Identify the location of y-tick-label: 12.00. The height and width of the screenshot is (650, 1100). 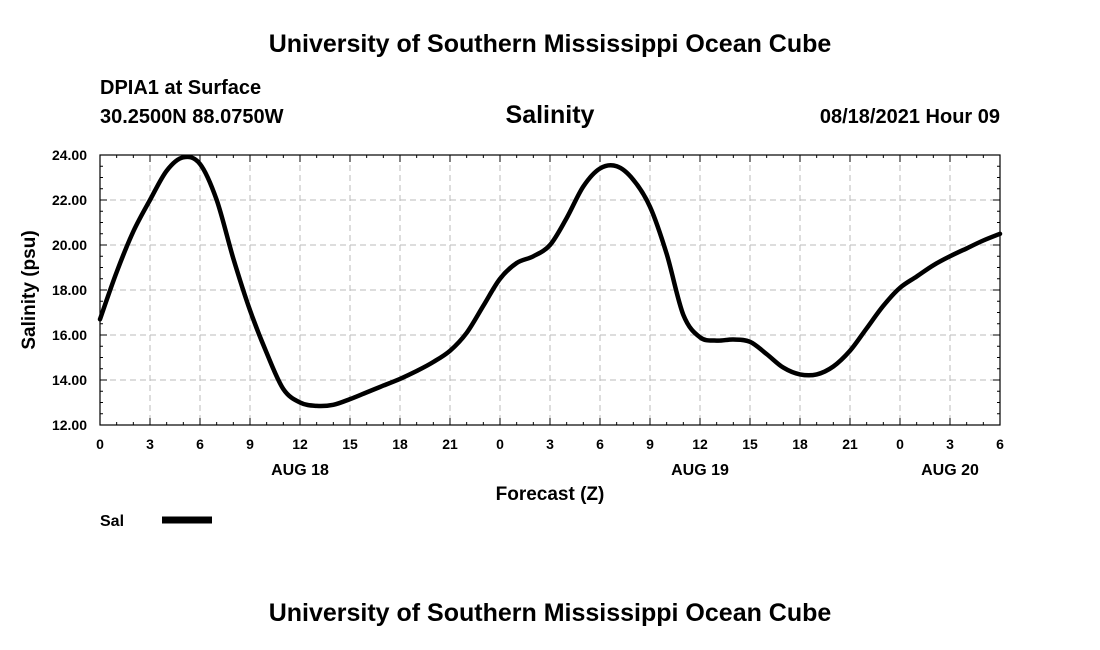
(69, 425).